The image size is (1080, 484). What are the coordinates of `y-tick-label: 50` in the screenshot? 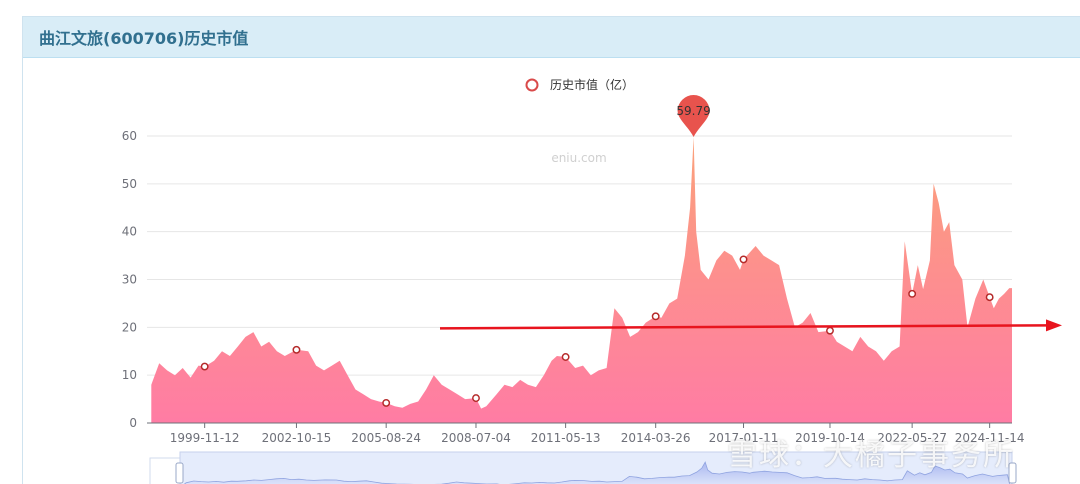 It's located at (129, 184).